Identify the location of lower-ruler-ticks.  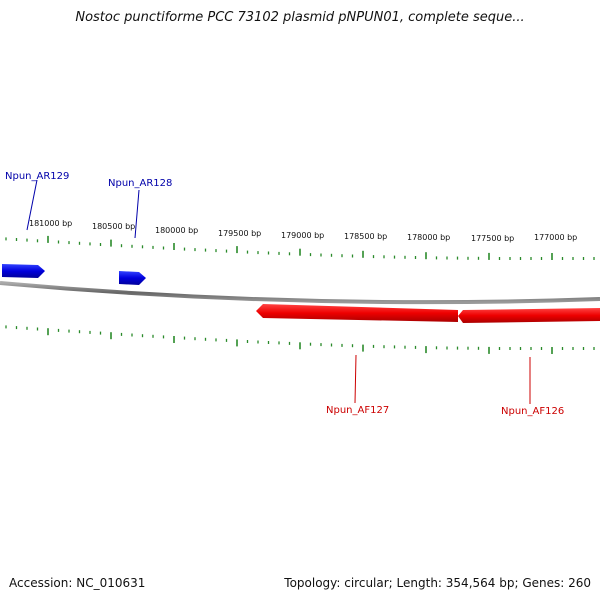
(300, 339).